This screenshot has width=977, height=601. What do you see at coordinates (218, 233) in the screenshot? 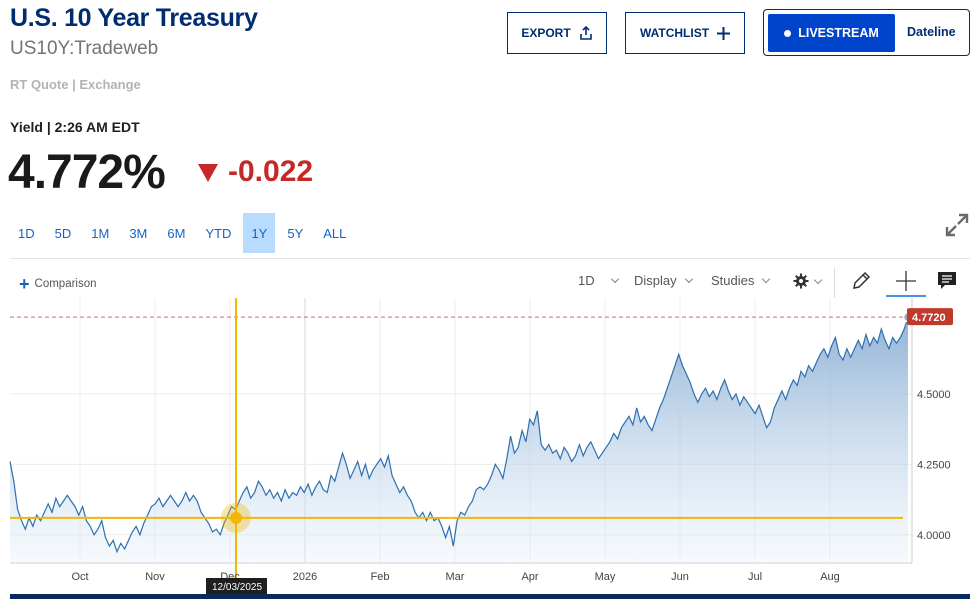
I see `range-ytd: YTD` at bounding box center [218, 233].